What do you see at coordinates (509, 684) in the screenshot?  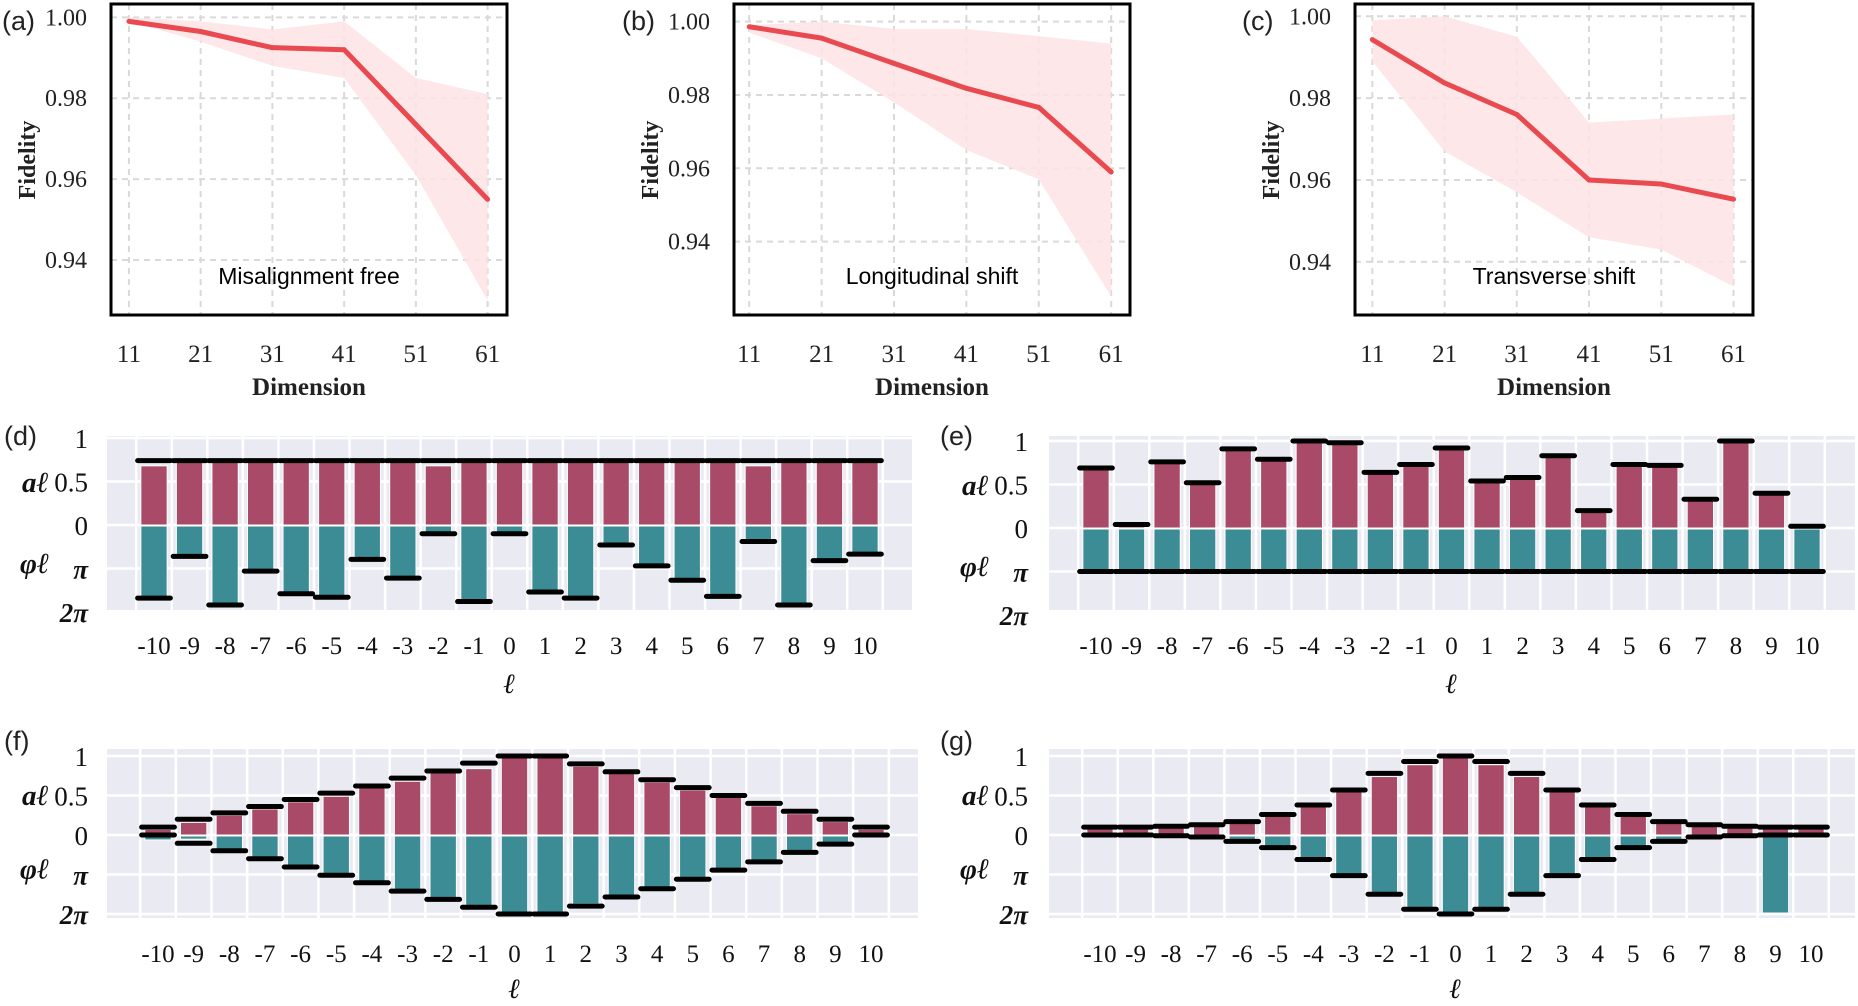 I see `x-axis-label: ℓ` at bounding box center [509, 684].